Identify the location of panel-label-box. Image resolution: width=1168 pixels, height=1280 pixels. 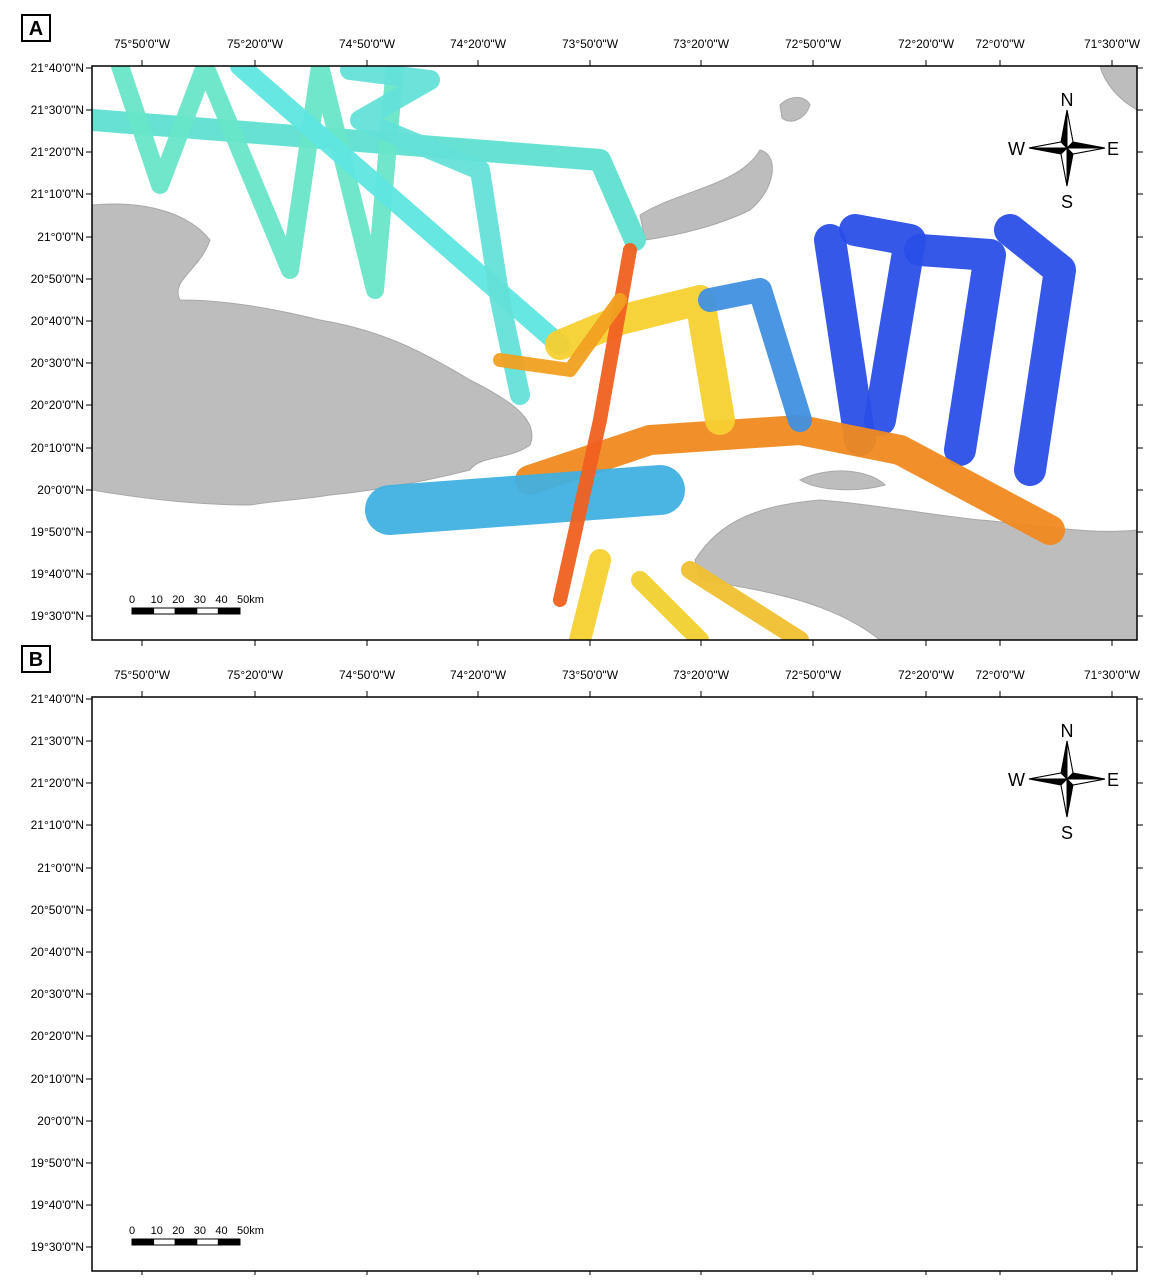
(36, 659).